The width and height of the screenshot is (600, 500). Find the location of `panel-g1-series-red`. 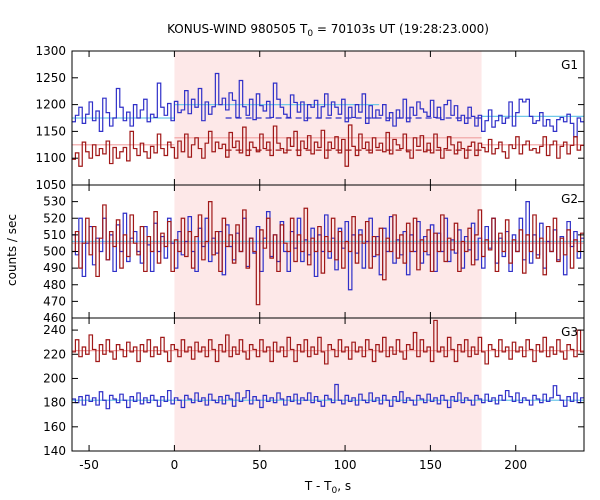

panel-g1-series-red is located at coordinates (328, 145).